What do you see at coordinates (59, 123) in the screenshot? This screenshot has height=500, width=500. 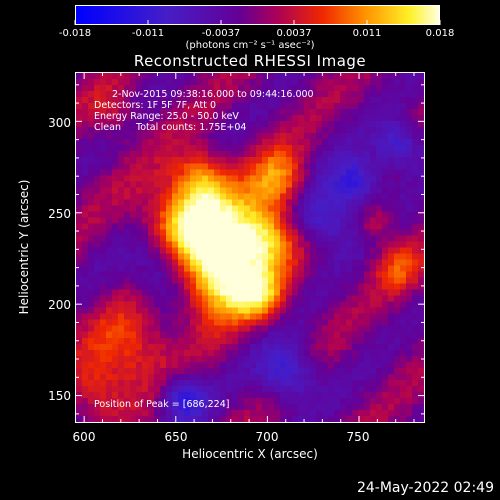 I see `y-tick-label: 300` at bounding box center [59, 123].